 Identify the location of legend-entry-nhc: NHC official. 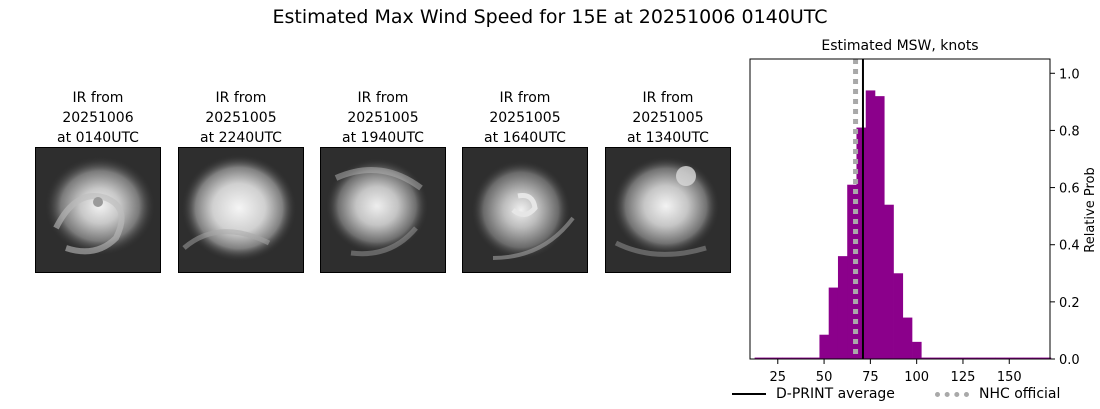
(997, 394).